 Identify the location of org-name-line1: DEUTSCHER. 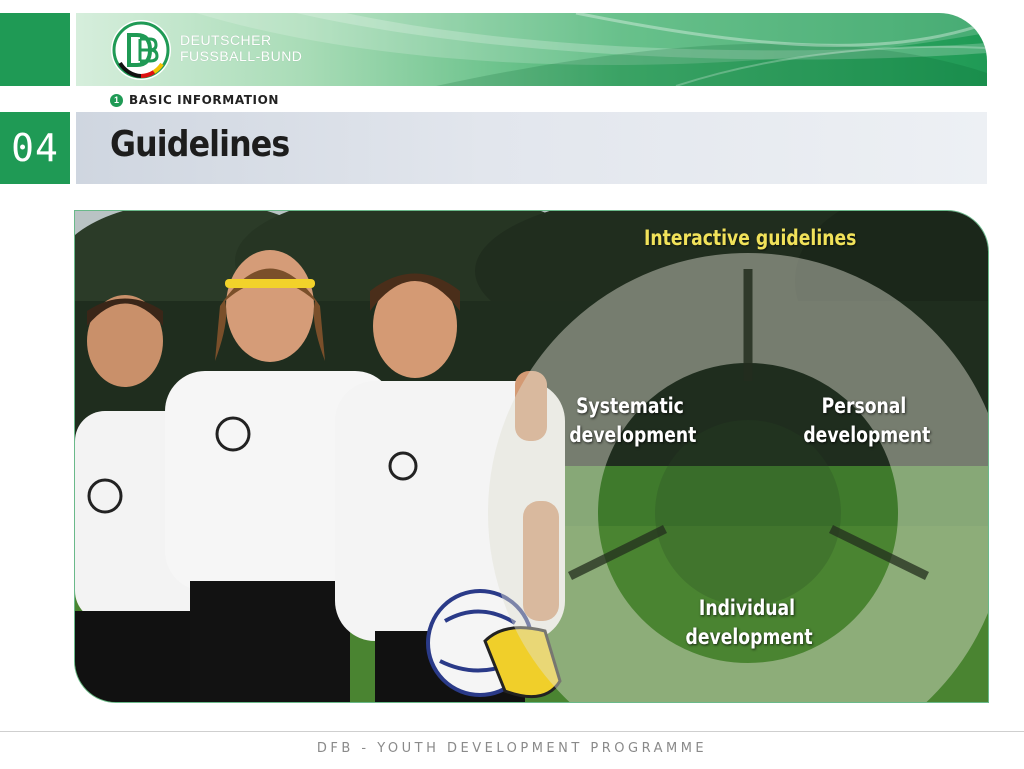
(226, 40).